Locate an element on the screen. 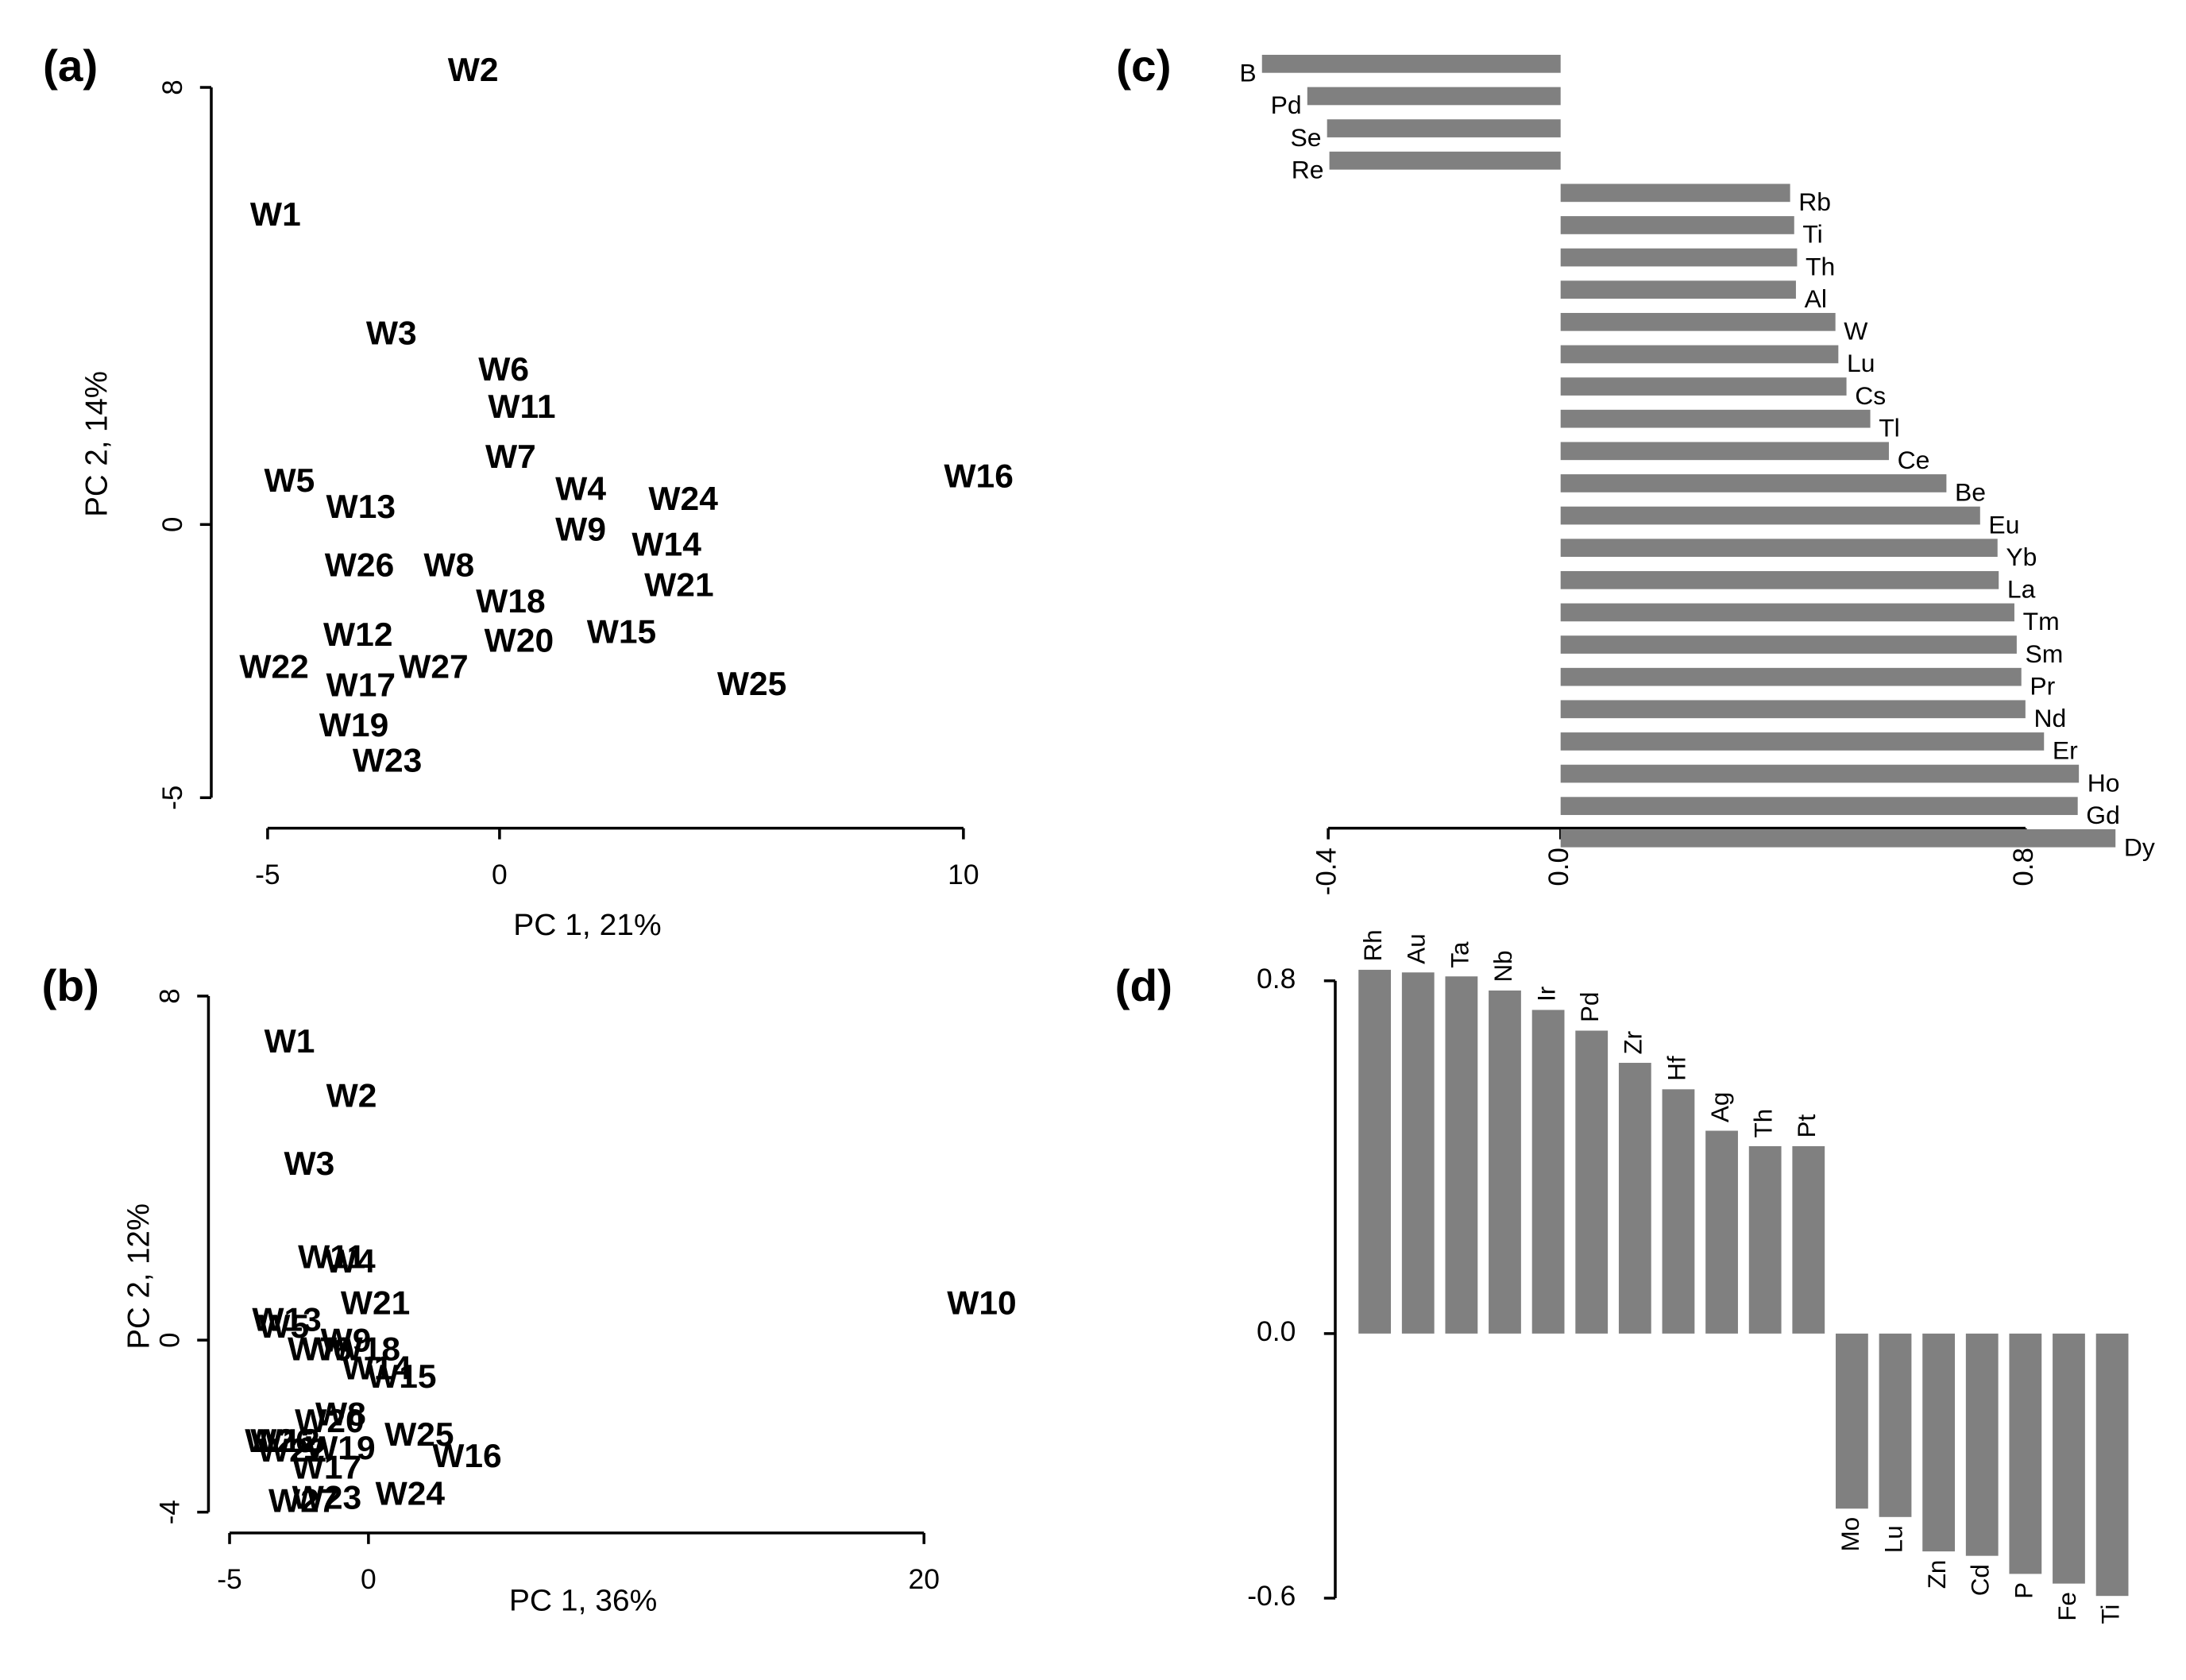 The width and height of the screenshot is (2186, 1680). bar-label: Ag is located at coordinates (1719, 1107).